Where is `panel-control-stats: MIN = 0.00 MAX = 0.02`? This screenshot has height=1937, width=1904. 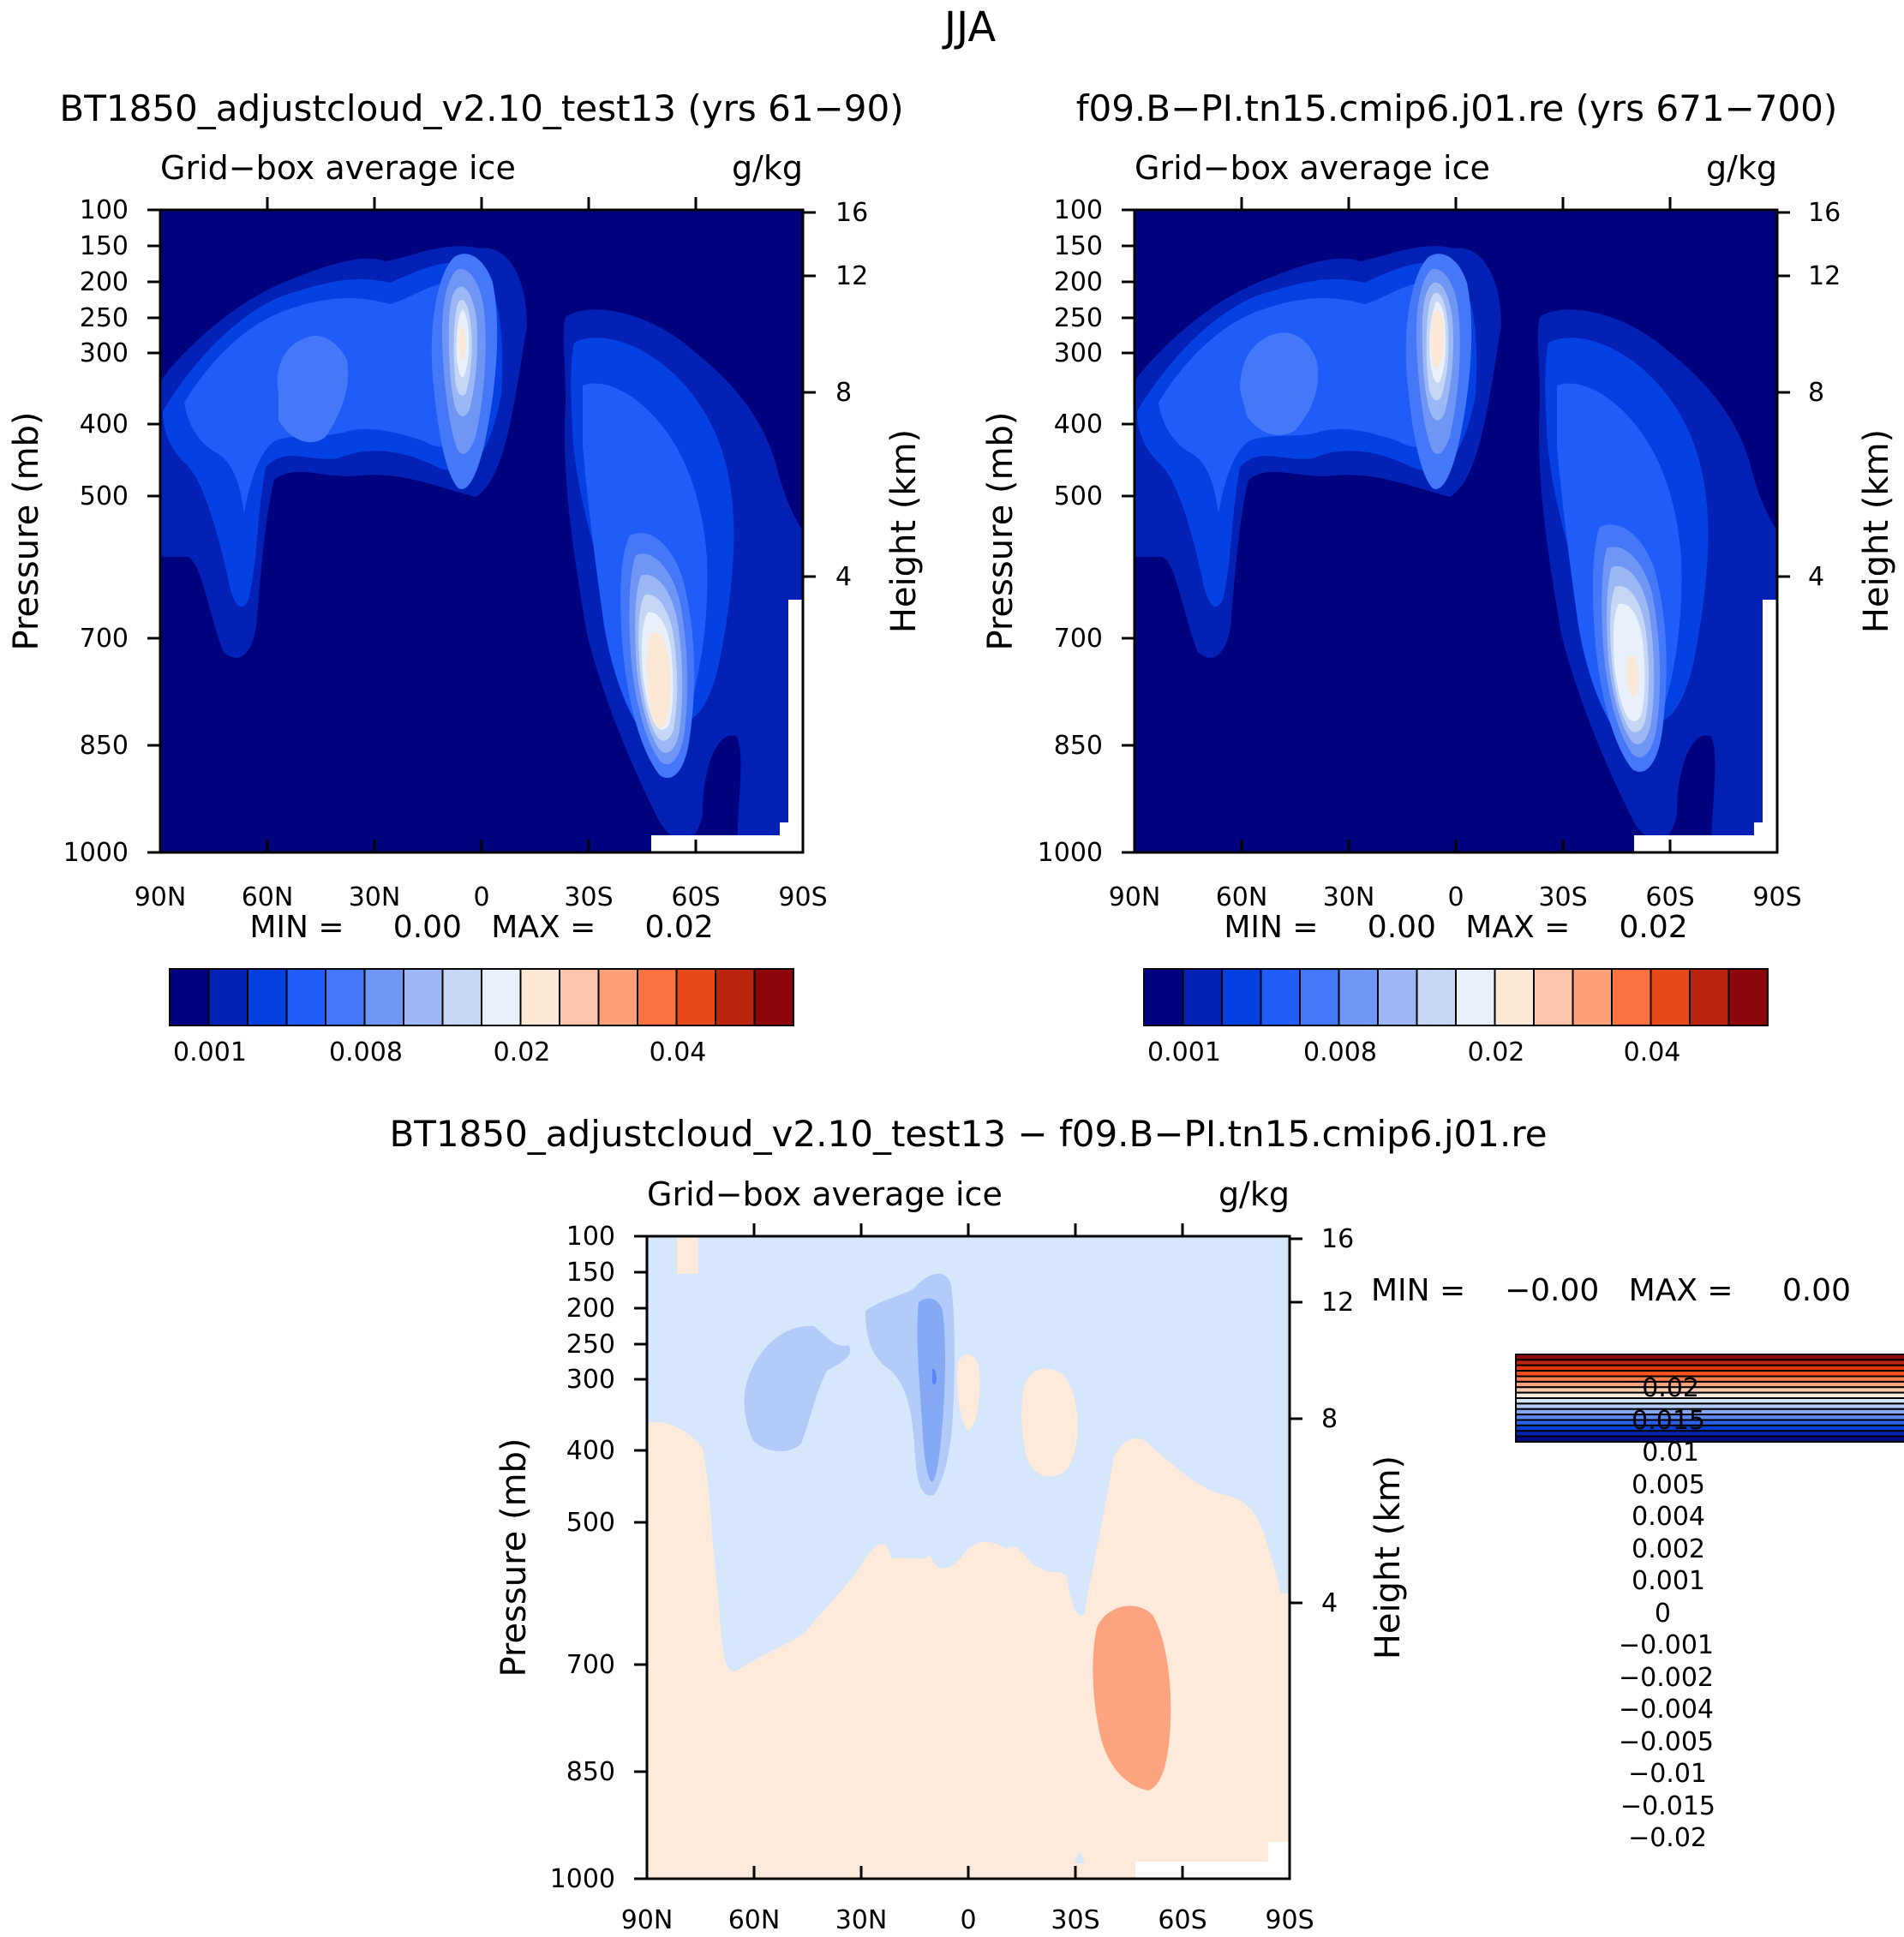 panel-control-stats: MIN = 0.00 MAX = 0.02 is located at coordinates (1456, 928).